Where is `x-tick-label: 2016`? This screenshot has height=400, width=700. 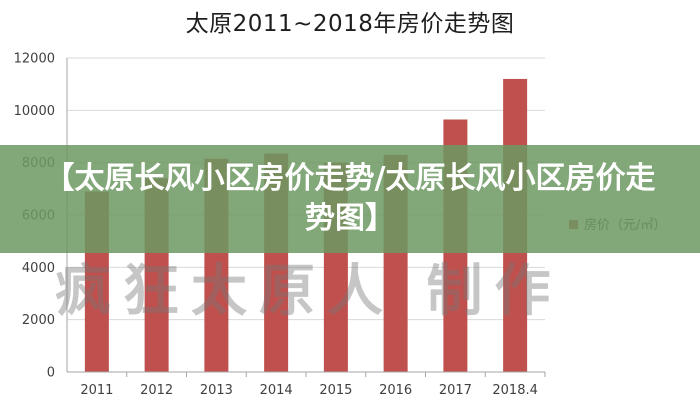
x-tick-label: 2016 is located at coordinates (395, 390).